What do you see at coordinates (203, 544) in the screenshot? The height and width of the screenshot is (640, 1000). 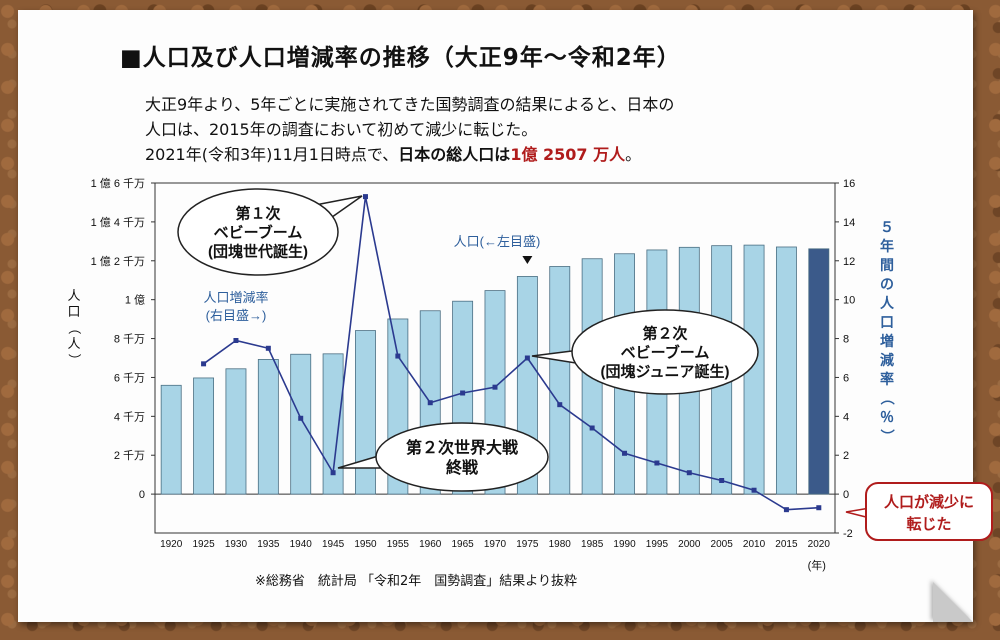 I see `x-tick-label: 1925` at bounding box center [203, 544].